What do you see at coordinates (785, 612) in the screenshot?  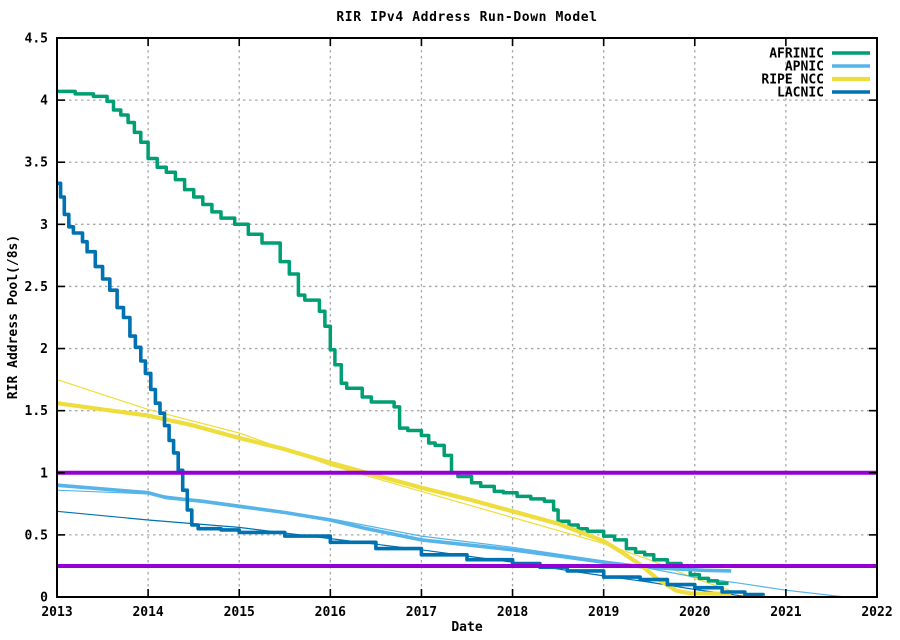 I see `x-tick-label: 2021` at bounding box center [785, 612].